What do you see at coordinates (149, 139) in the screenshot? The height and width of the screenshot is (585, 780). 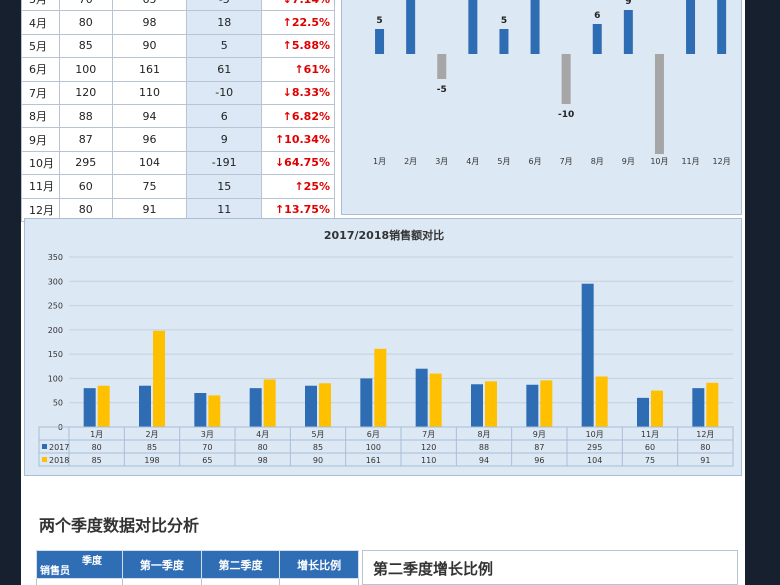 I see `sales-2018-cell: 96` at bounding box center [149, 139].